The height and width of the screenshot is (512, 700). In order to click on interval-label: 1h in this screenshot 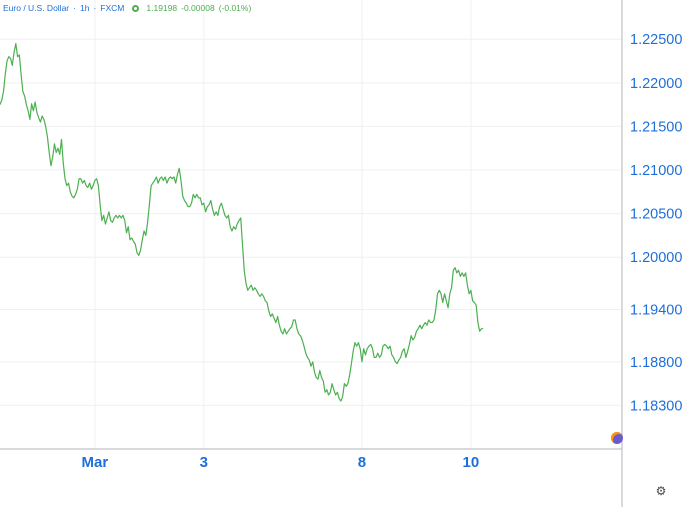, I will do `click(84, 8)`.